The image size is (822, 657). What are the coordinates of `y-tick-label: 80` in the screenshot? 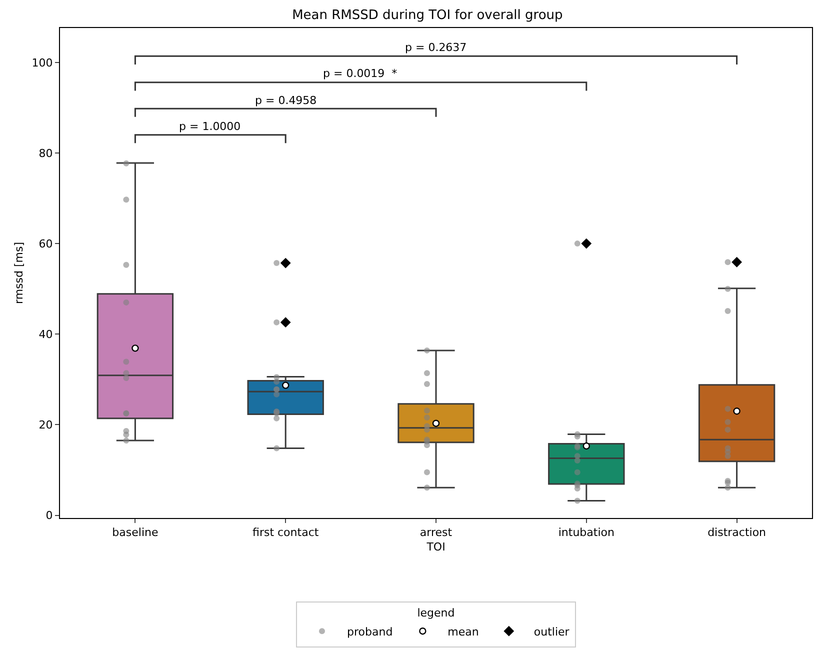 It's located at (45, 153).